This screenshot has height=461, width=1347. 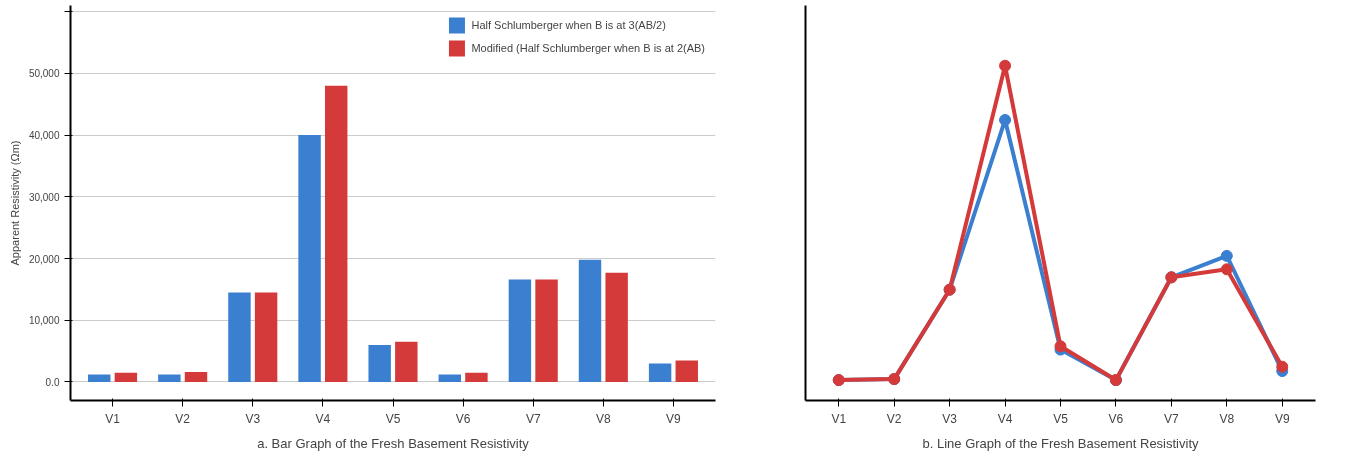 What do you see at coordinates (568, 25) in the screenshot?
I see `legend-label: Half Schlumberger when B is at 3(AB/2)` at bounding box center [568, 25].